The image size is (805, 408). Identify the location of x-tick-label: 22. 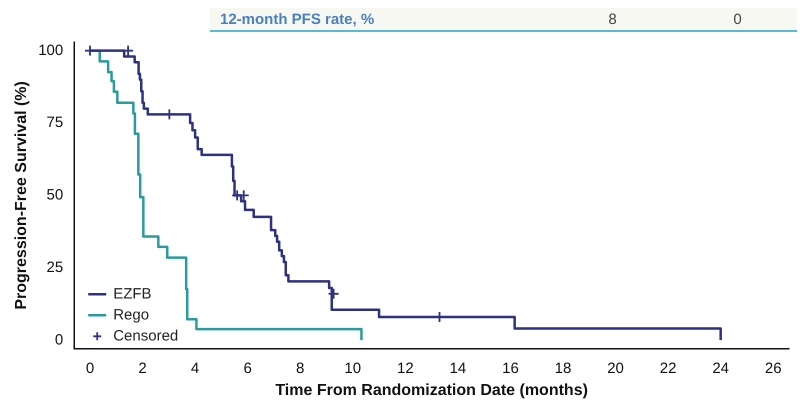
(668, 368).